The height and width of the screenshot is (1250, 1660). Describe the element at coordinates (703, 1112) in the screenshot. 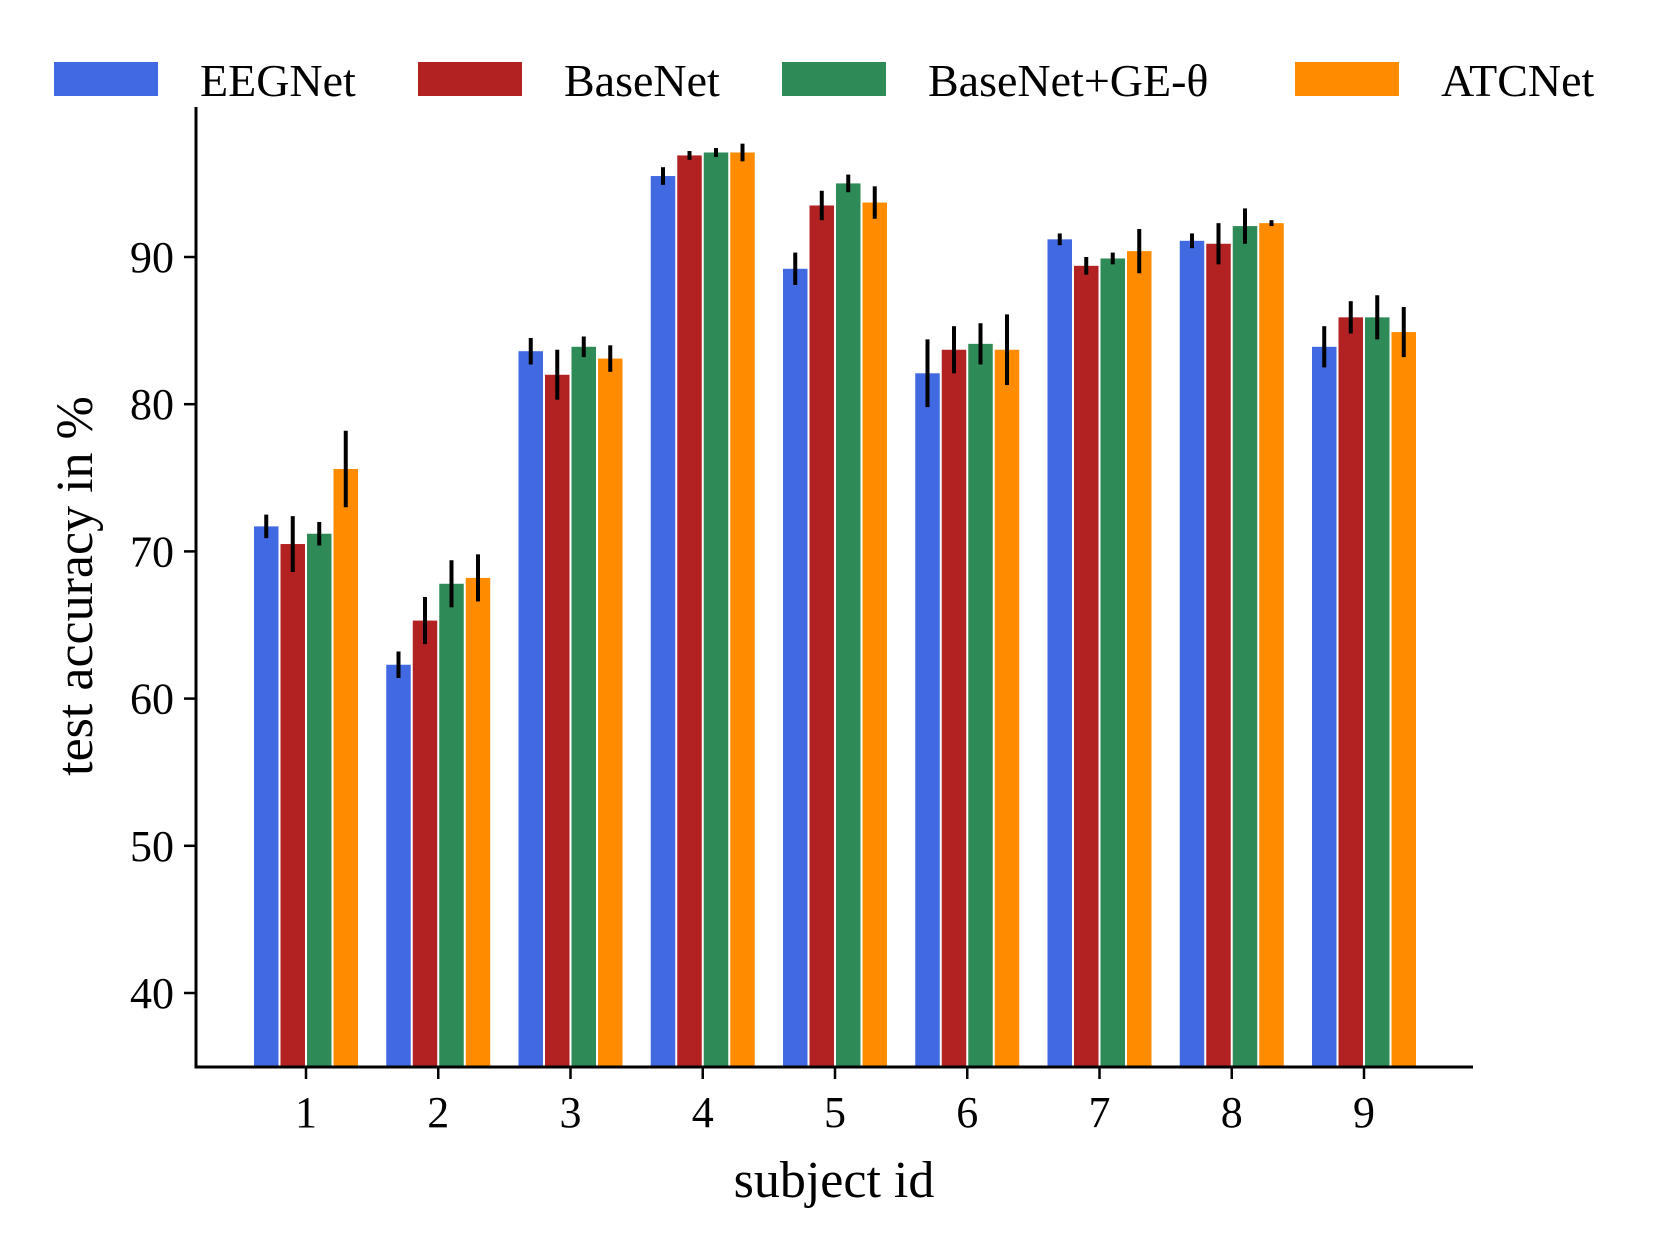

I see `x-tick-label: 4` at that location.